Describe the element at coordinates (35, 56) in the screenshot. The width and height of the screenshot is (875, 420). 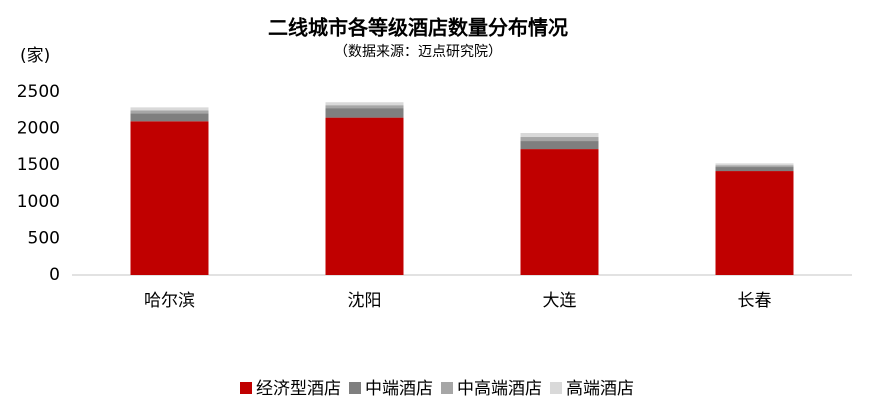
I see `y-axis-label: (家)` at that location.